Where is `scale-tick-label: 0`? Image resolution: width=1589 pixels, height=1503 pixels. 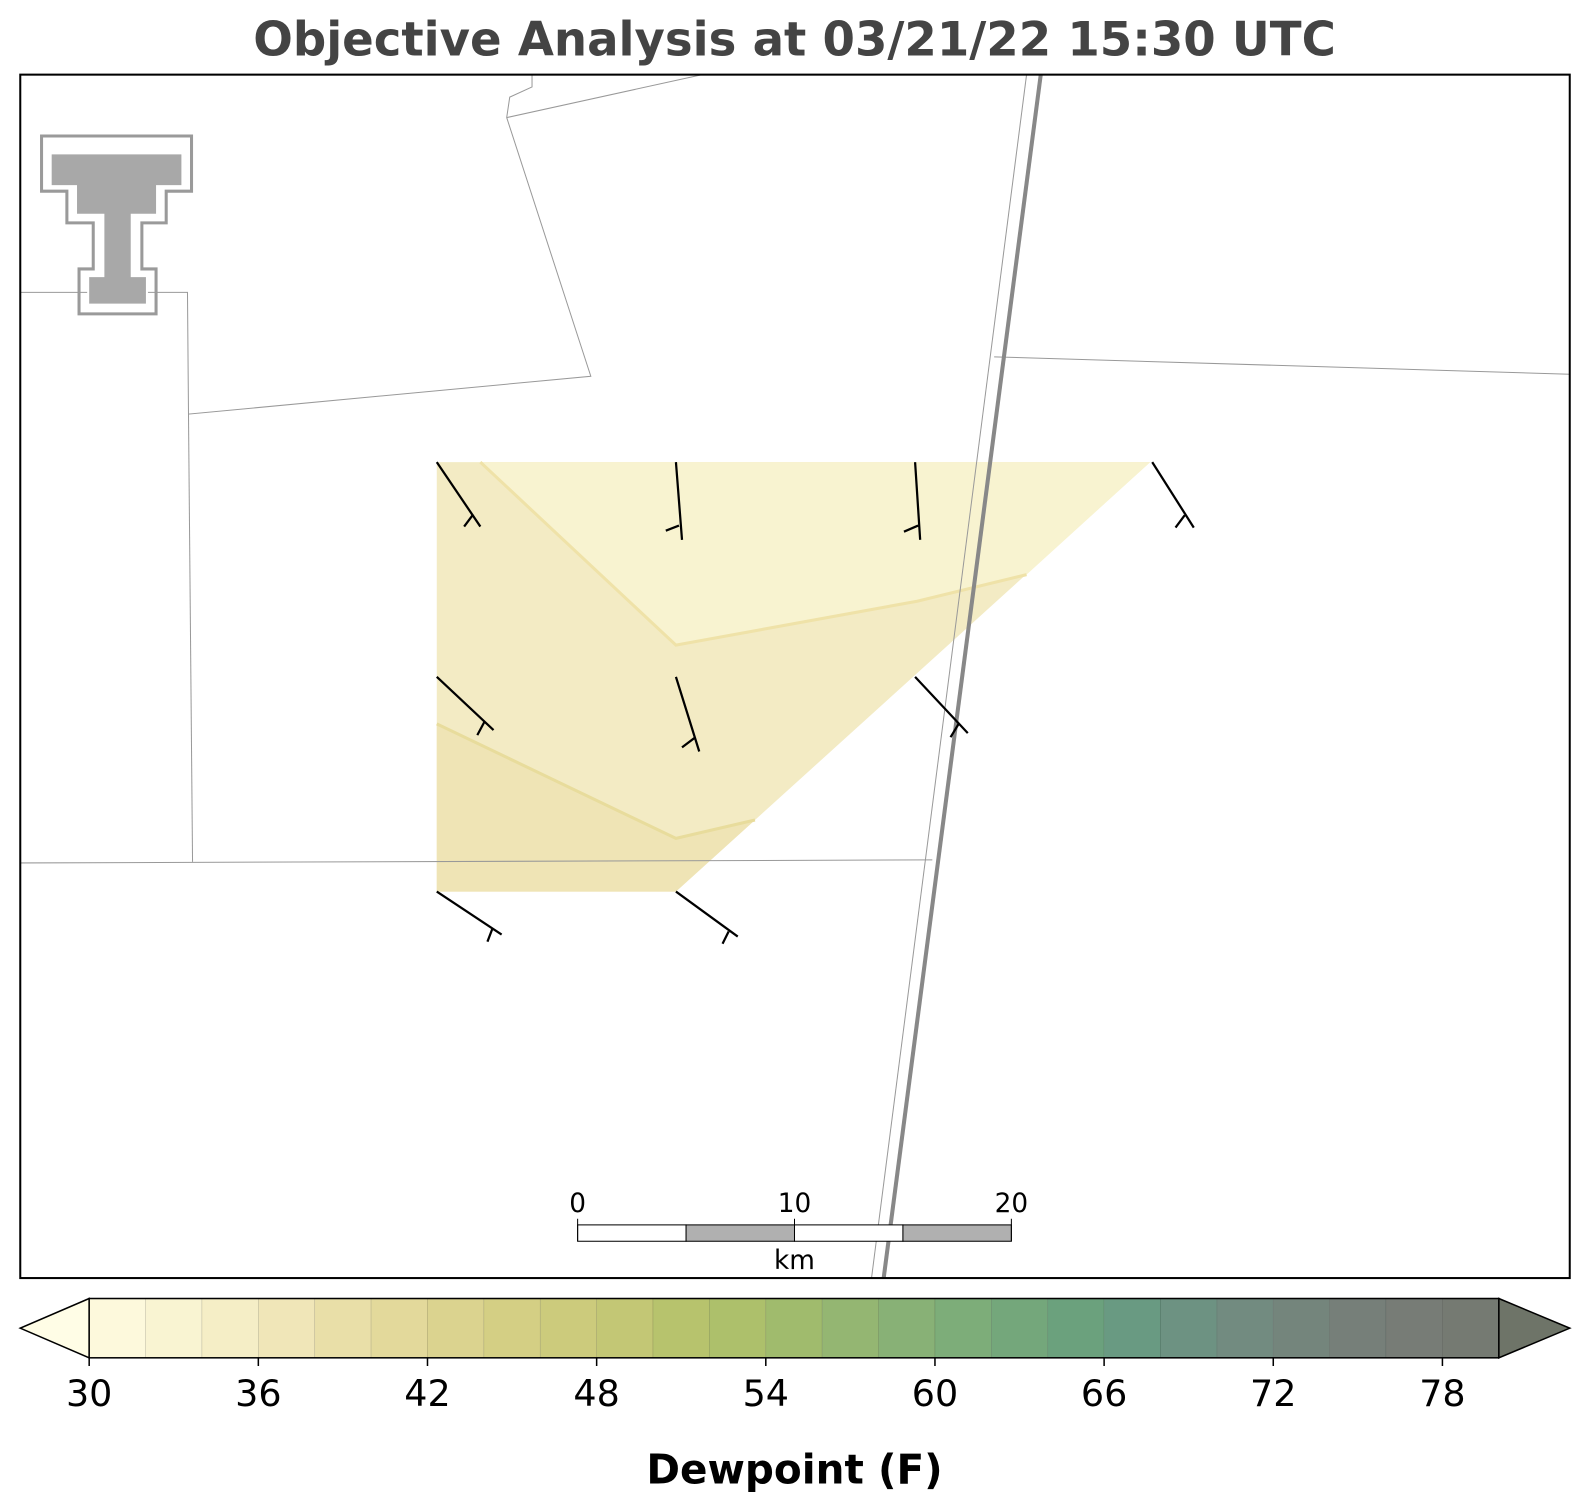 scale-tick-label: 0 is located at coordinates (577, 1203).